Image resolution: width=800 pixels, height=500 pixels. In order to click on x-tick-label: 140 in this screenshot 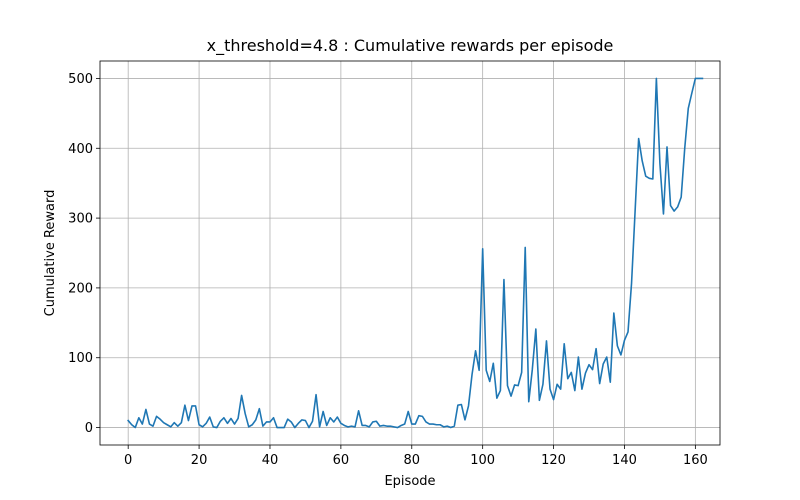, I will do `click(624, 460)`.